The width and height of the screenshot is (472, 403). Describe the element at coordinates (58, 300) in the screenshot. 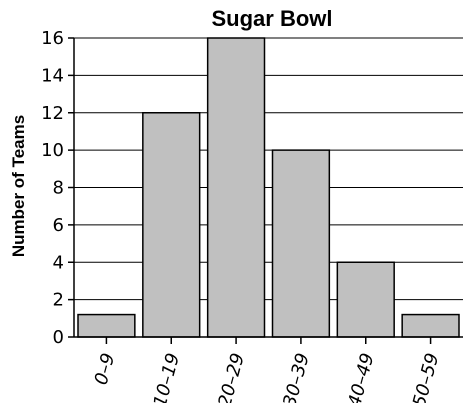

I see `y-tick-label: 2` at that location.